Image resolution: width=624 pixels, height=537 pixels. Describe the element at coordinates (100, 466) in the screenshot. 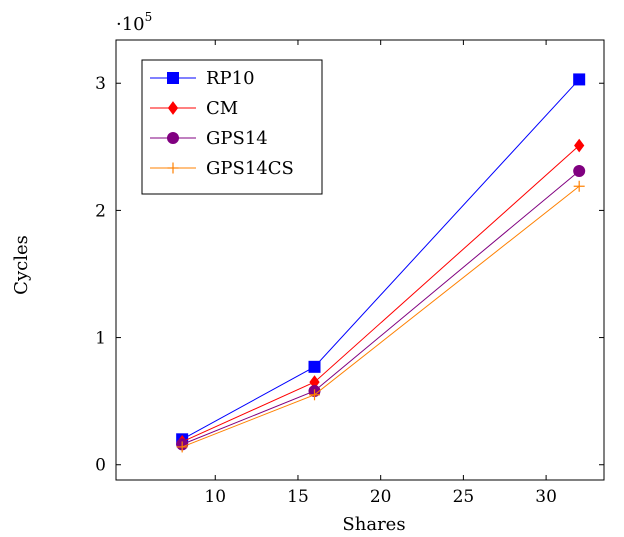

I see `y-tick-label: 0` at that location.